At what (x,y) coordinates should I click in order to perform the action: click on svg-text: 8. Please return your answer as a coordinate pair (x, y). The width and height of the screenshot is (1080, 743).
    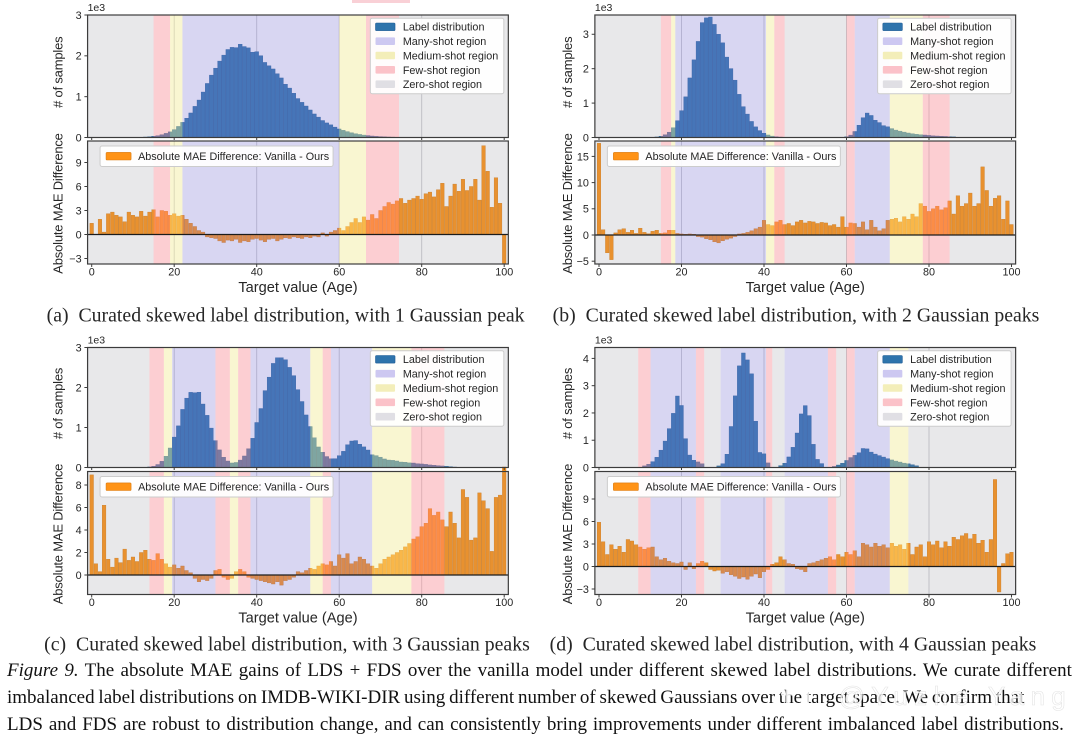
    Looking at the image, I should click on (79, 486).